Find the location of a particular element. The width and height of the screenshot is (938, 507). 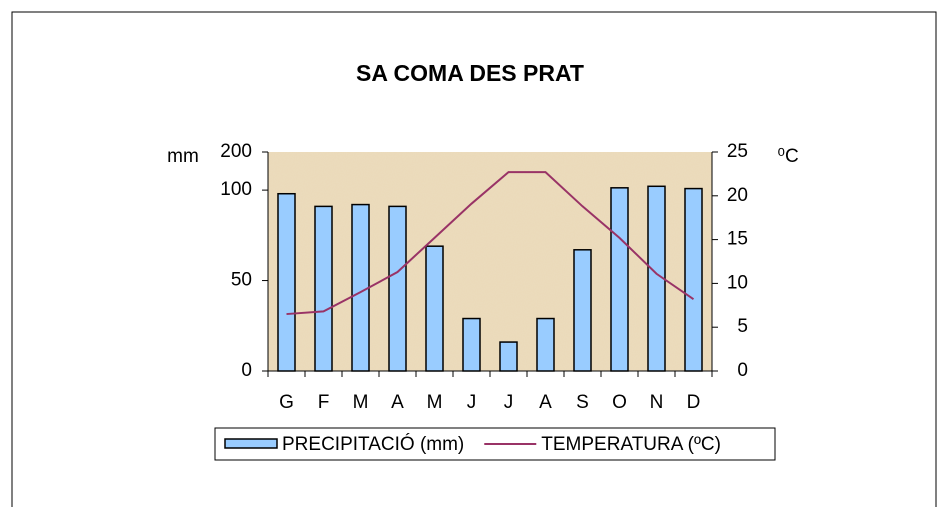

y-tick-label: 200 is located at coordinates (236, 151).